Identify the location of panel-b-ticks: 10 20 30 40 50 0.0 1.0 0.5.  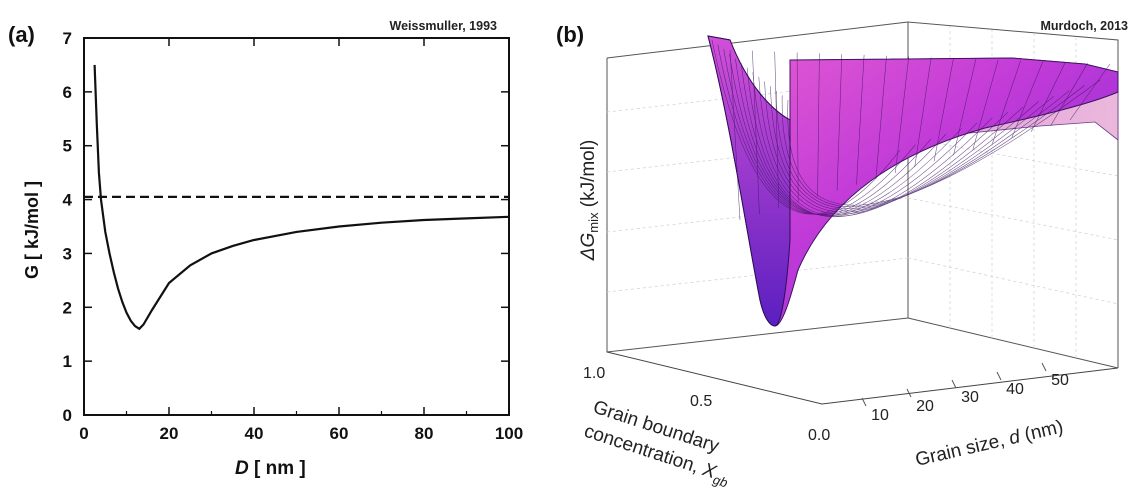
(826, 403).